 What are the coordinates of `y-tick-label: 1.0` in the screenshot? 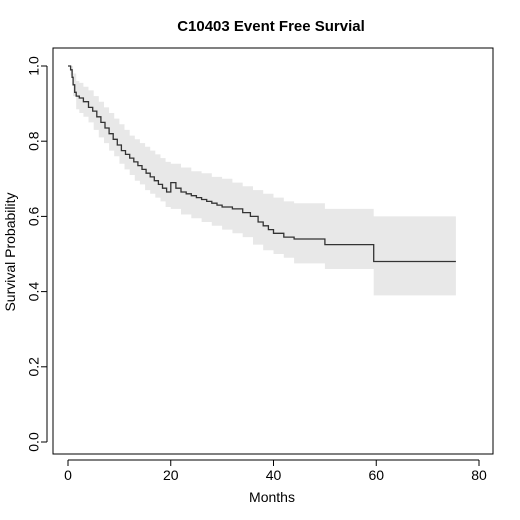 It's located at (34, 66).